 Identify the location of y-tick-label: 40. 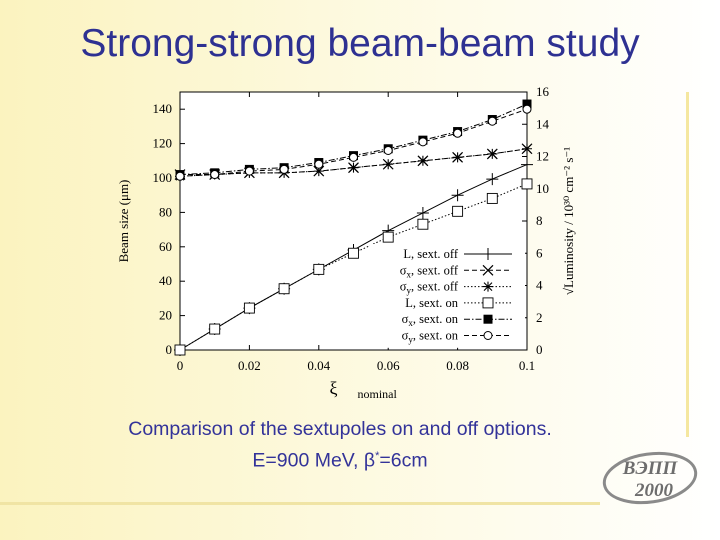
(165, 280).